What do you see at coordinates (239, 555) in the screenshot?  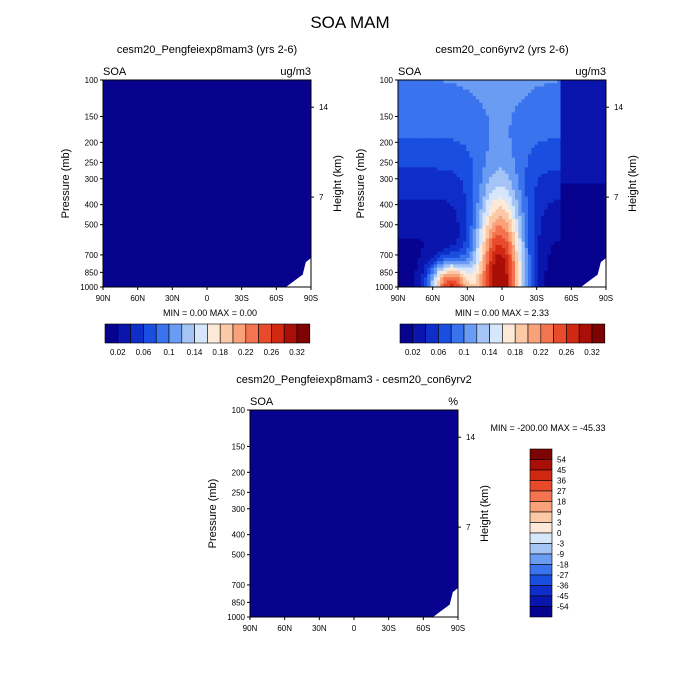 I see `y-tick-label: 500` at bounding box center [239, 555].